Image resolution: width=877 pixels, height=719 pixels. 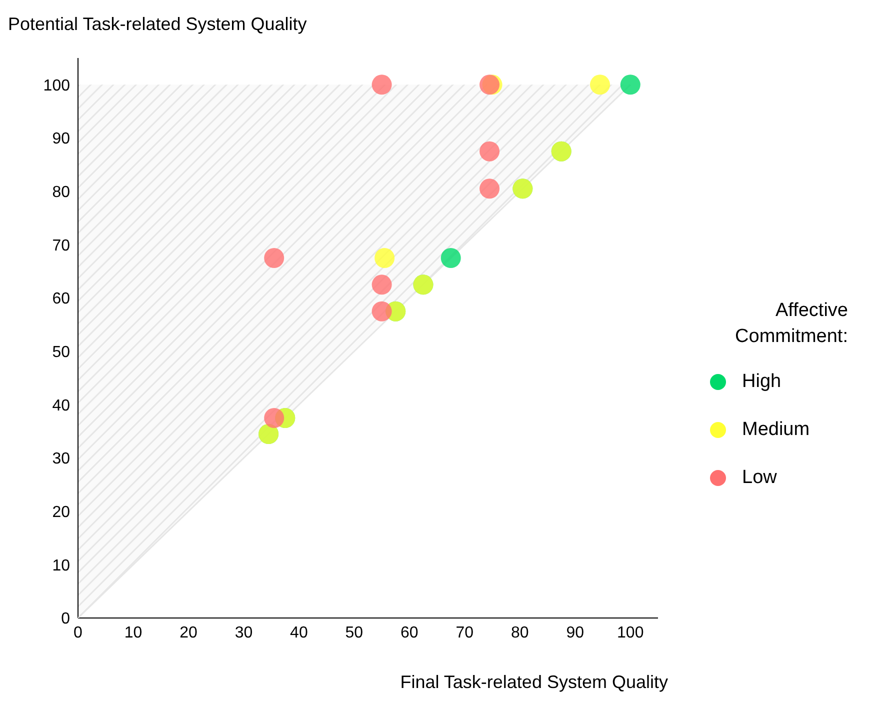 I want to click on x-tick-label: 20, so click(x=189, y=633).